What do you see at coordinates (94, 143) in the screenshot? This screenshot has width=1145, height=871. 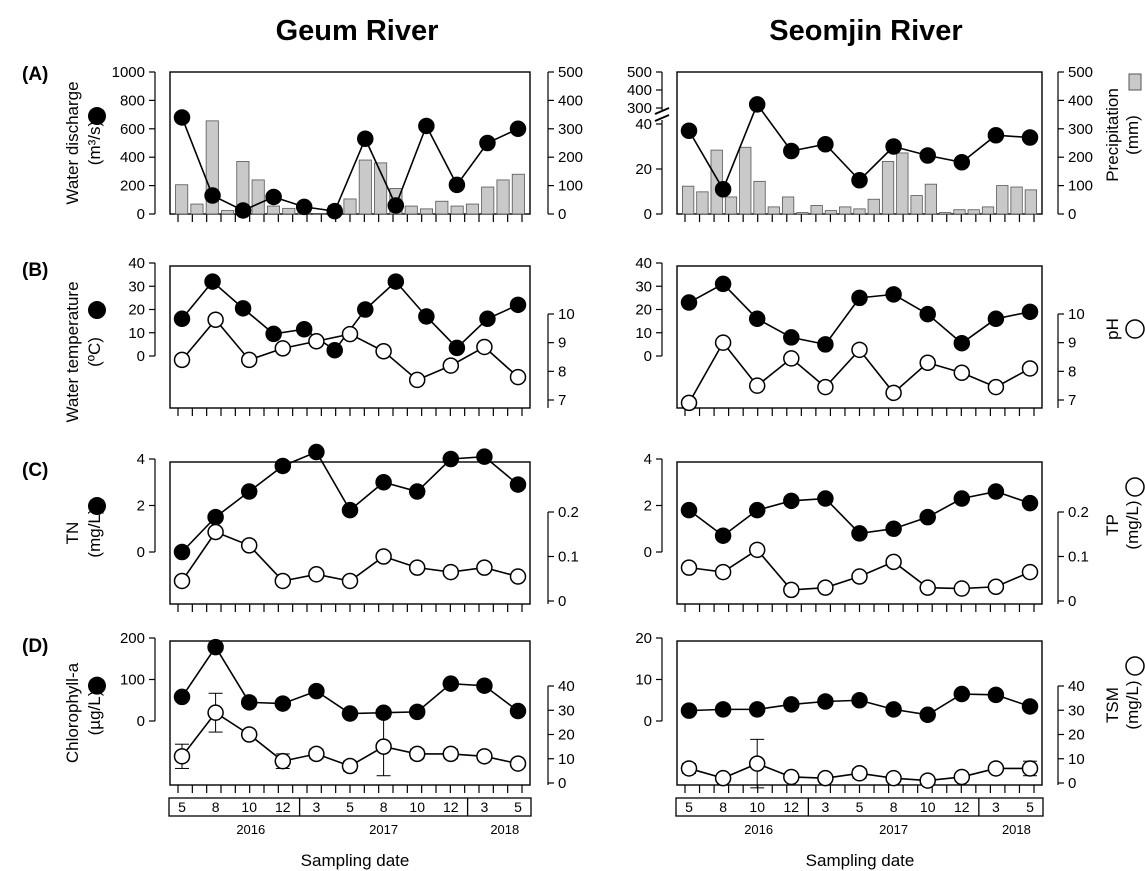 I see `geum-A-left-axis-title: (m³/s)` at bounding box center [94, 143].